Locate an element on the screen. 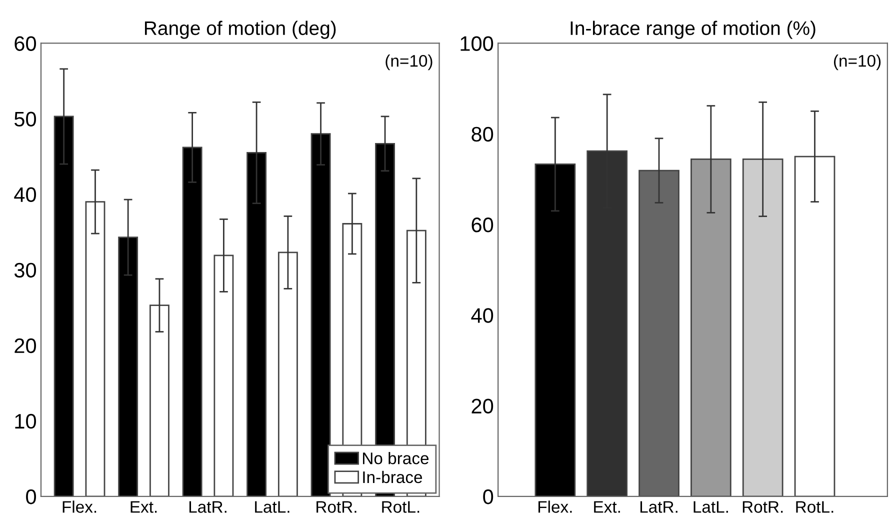  legend-label: No brace is located at coordinates (396, 458).